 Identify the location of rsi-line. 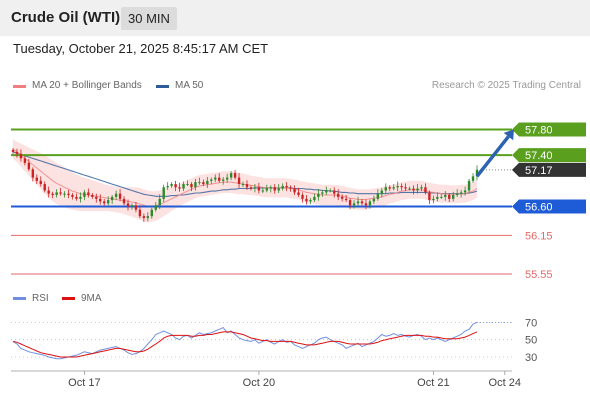
(245, 340).